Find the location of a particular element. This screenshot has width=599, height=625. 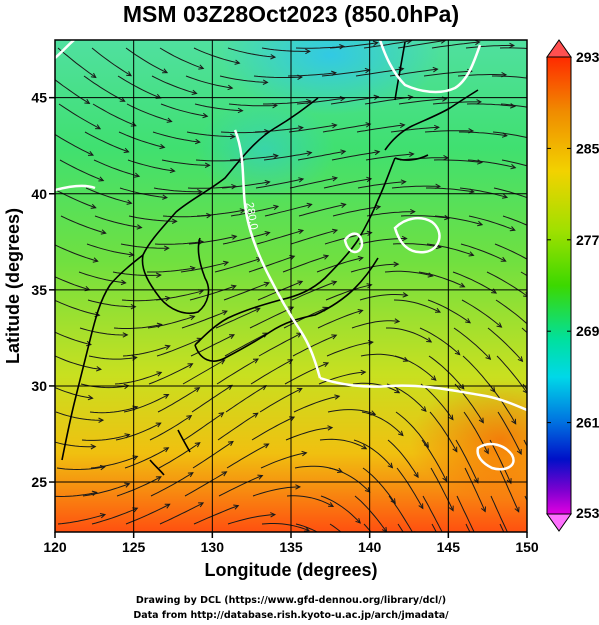

y-tick-label: 25 is located at coordinates (39, 482).